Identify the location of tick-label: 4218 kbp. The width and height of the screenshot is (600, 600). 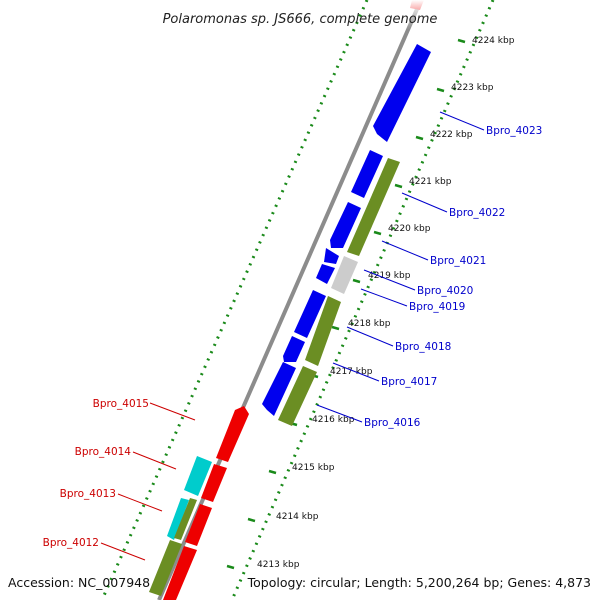
(369, 324).